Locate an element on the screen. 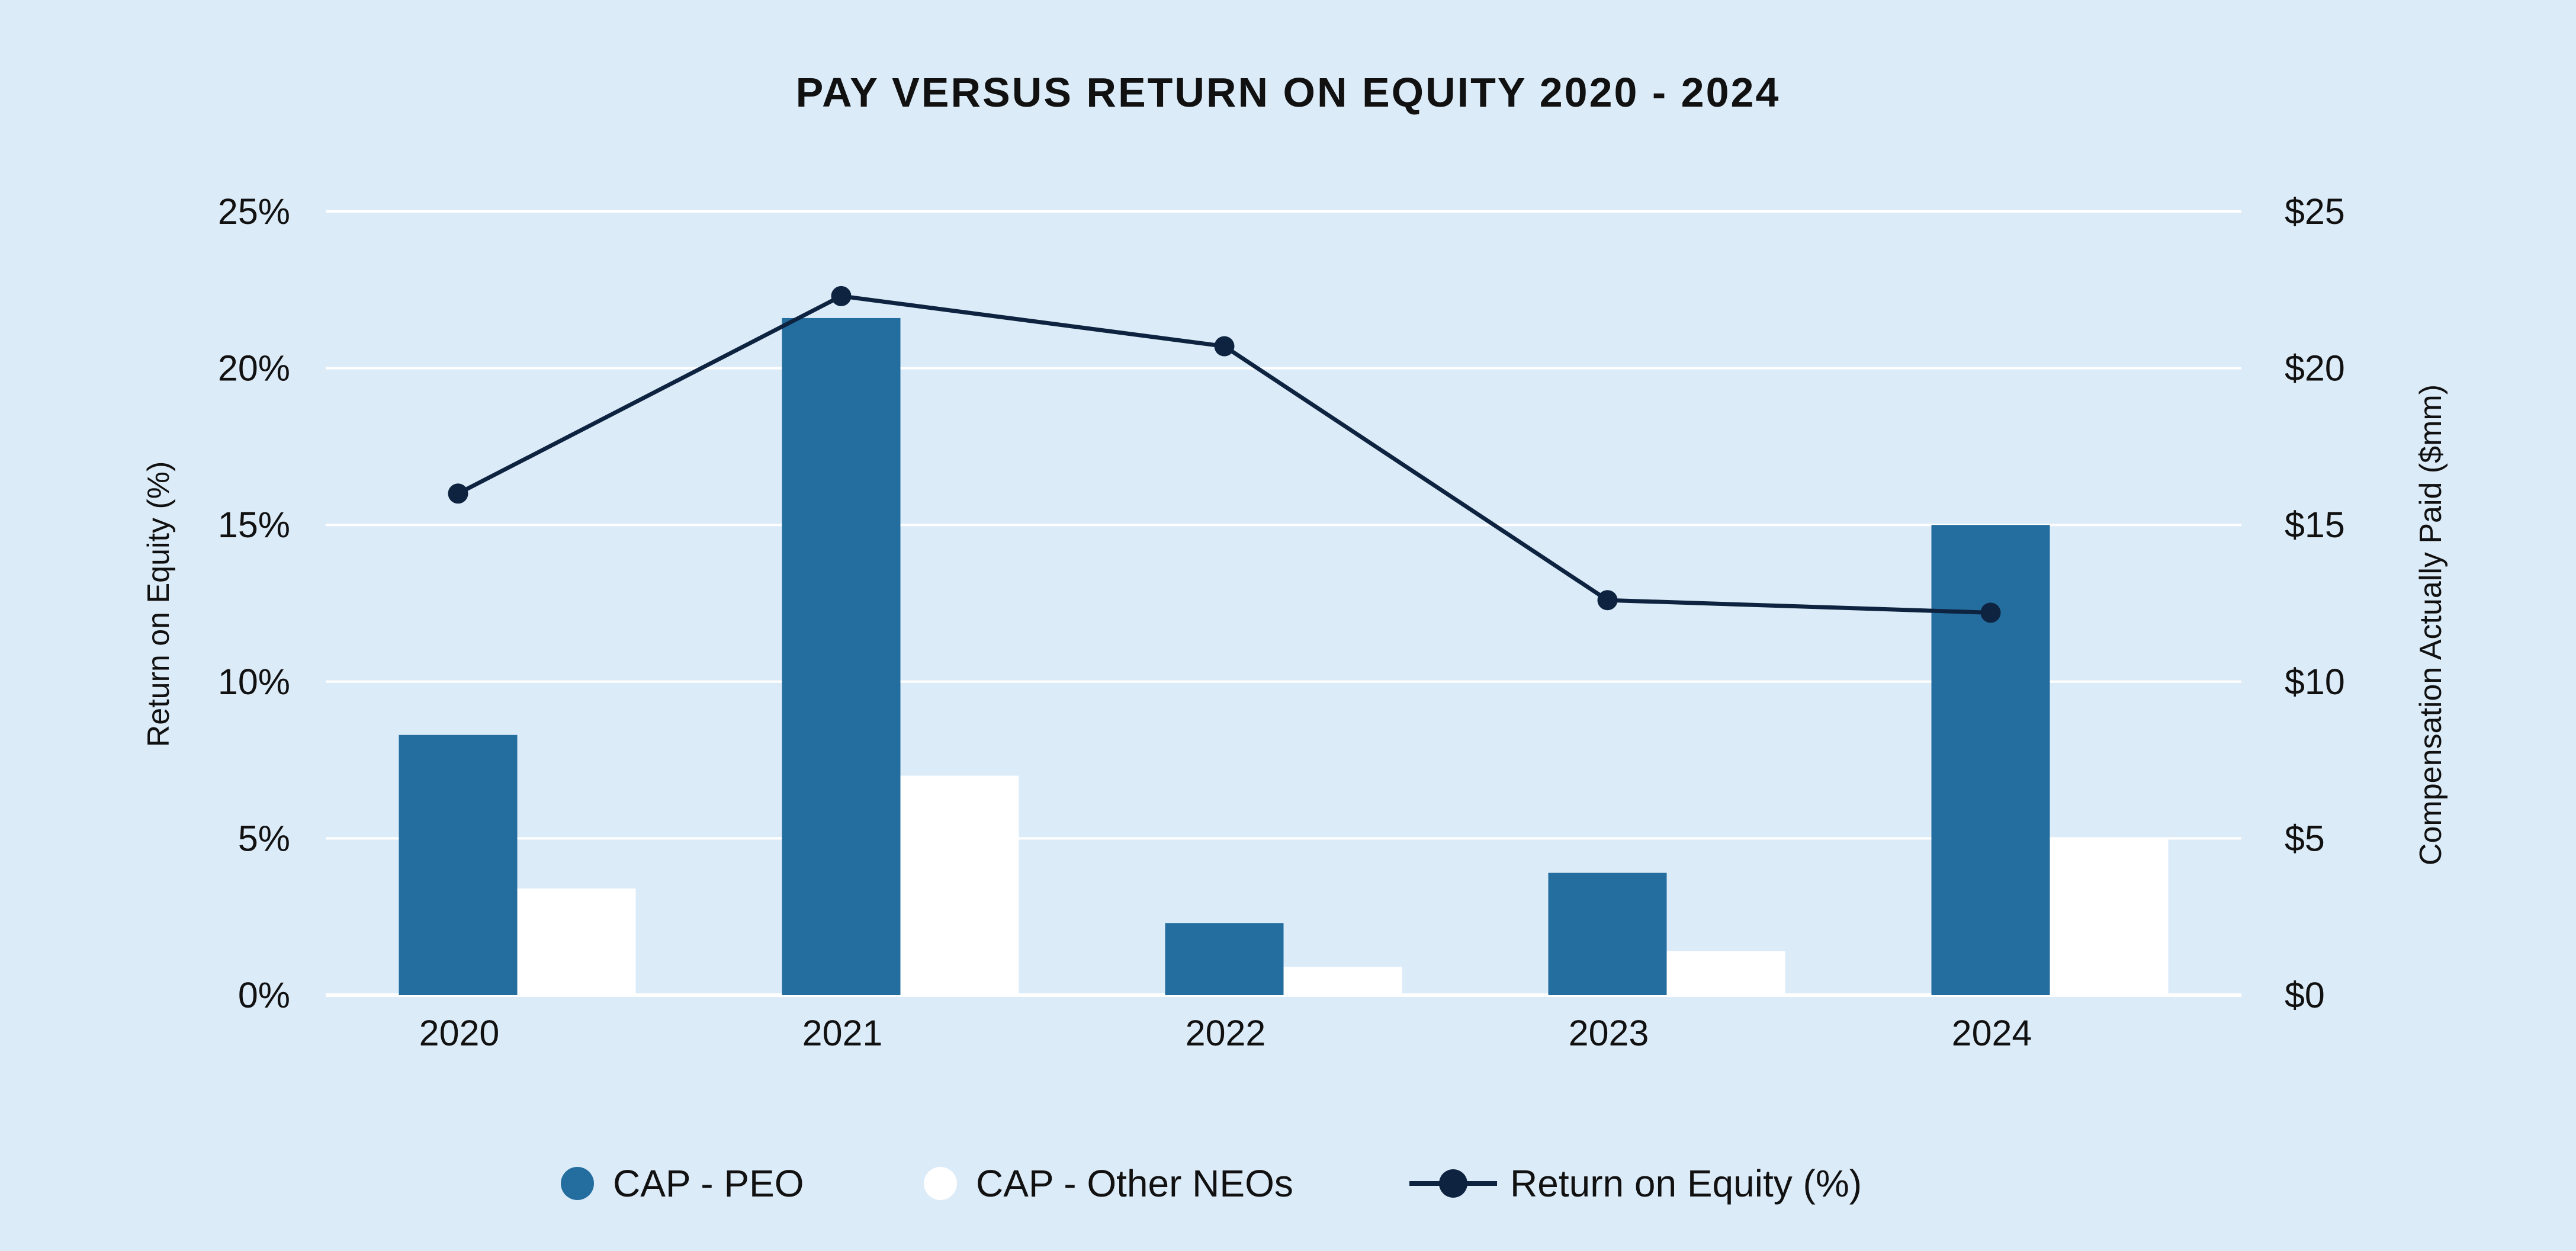 The image size is (2576, 1251). right-tick-label: $10 is located at coordinates (2315, 682).